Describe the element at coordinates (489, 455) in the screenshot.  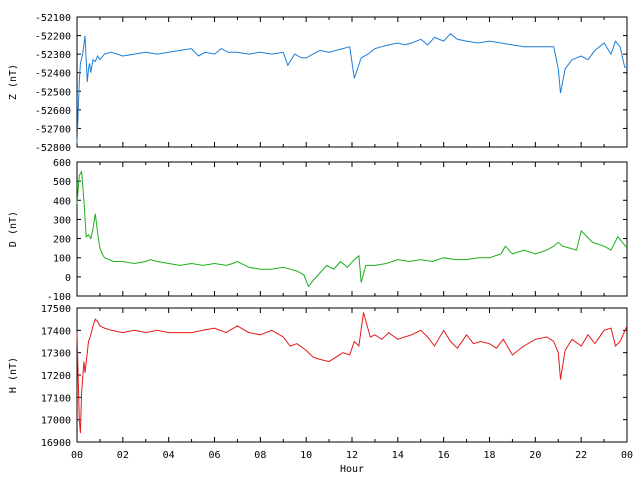
I see `x-tick-label: 18` at that location.